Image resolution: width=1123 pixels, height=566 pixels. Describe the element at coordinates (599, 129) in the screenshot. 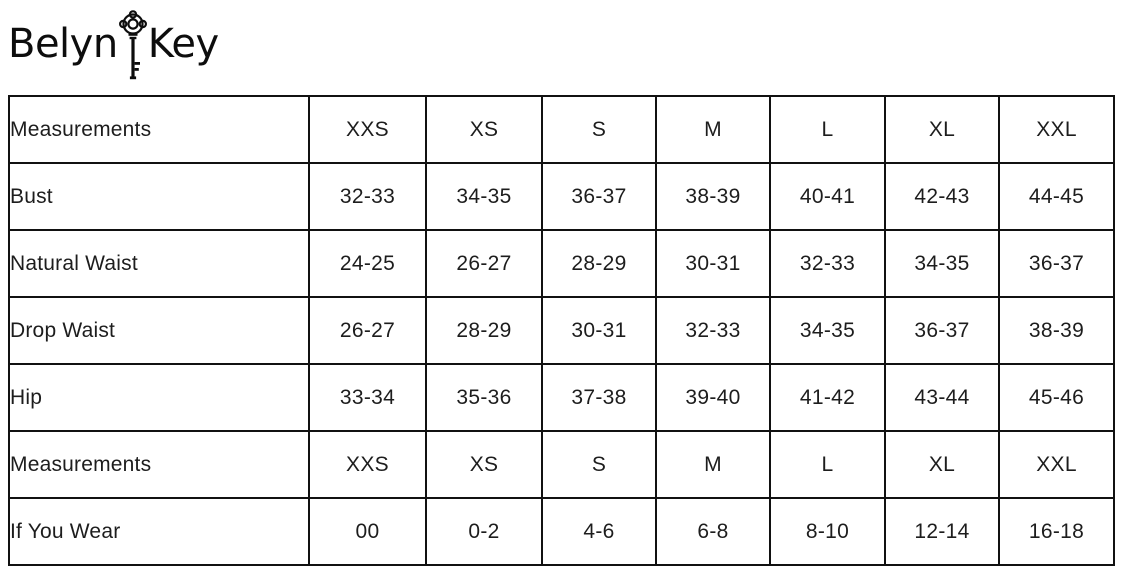

I see `column-header-s: S` at that location.